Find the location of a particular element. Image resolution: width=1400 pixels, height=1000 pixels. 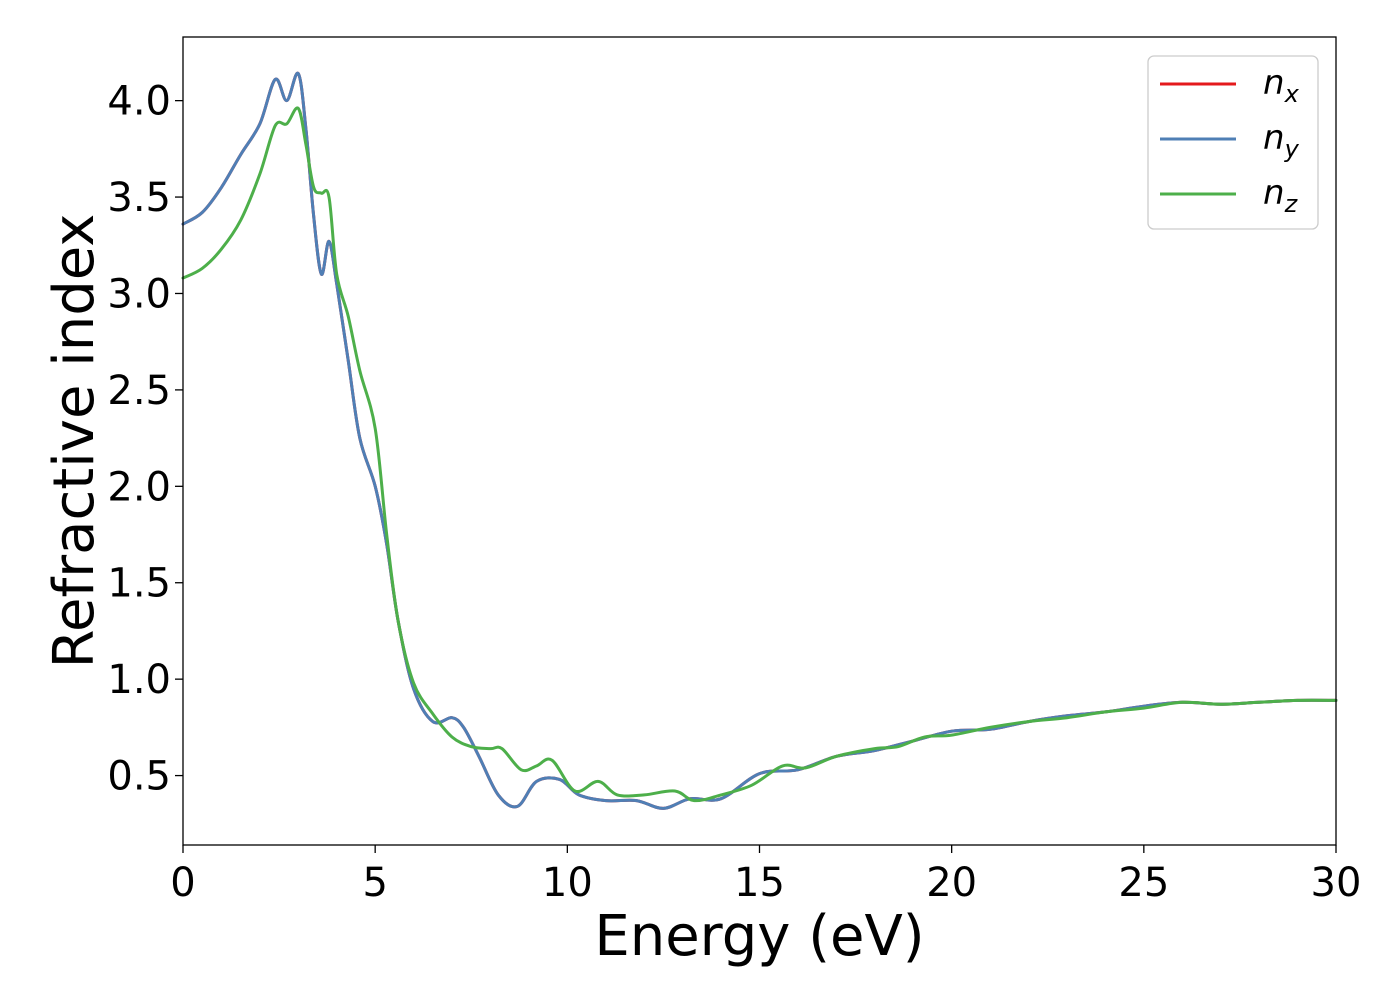

y-tick-label: 0.5 is located at coordinates (139, 777).